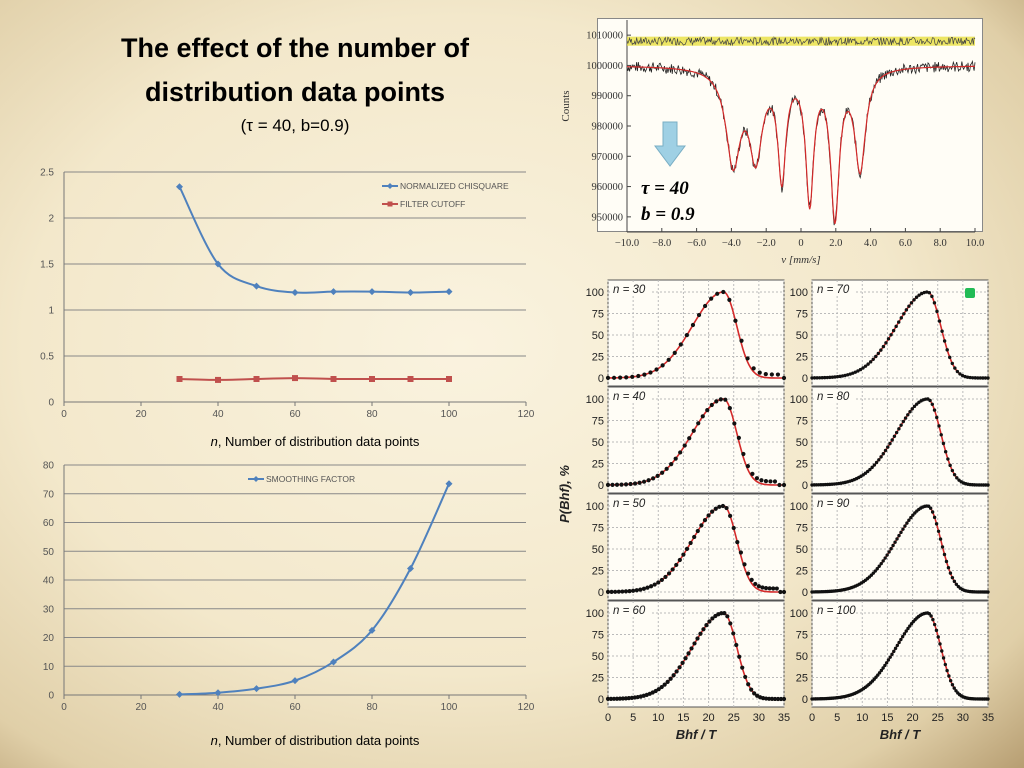  Describe the element at coordinates (833, 504) in the screenshot. I see `panel-label: n = 90` at that location.